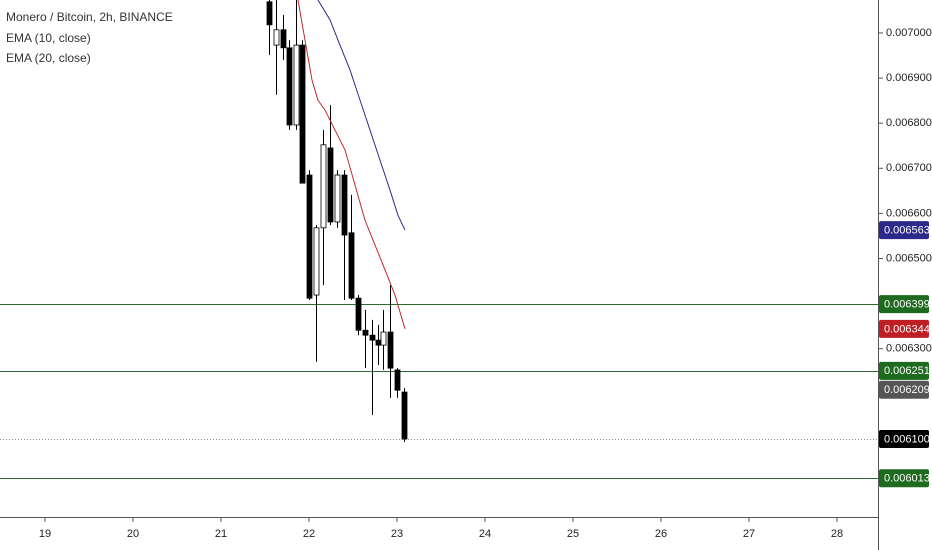 The image size is (932, 550). I want to click on price-label: 0.006100, so click(904, 438).